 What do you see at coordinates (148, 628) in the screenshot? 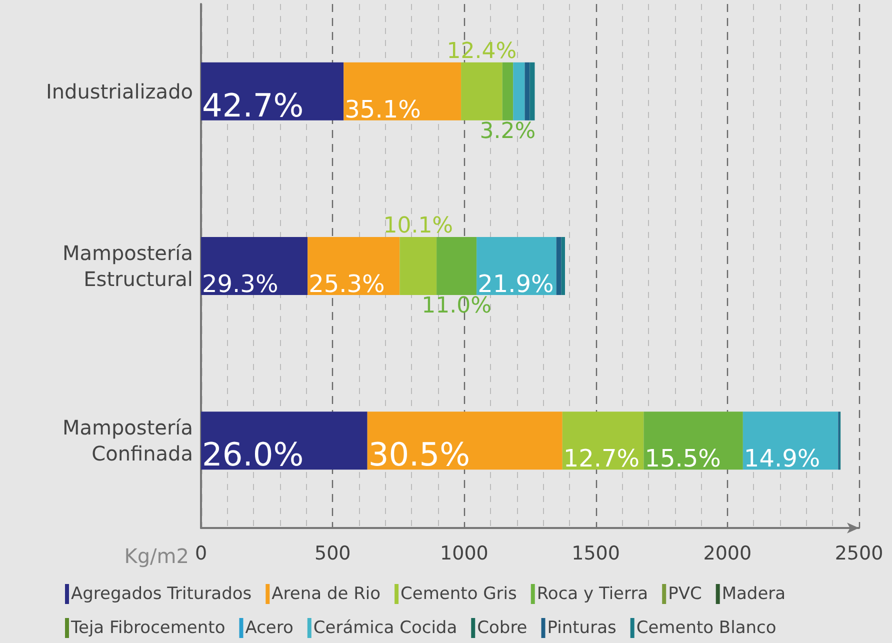
I see `legend-label: Teja Fibrocemento` at bounding box center [148, 628].